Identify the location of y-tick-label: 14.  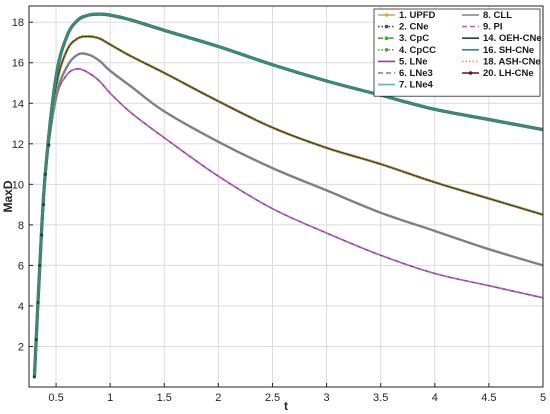
(18, 104).